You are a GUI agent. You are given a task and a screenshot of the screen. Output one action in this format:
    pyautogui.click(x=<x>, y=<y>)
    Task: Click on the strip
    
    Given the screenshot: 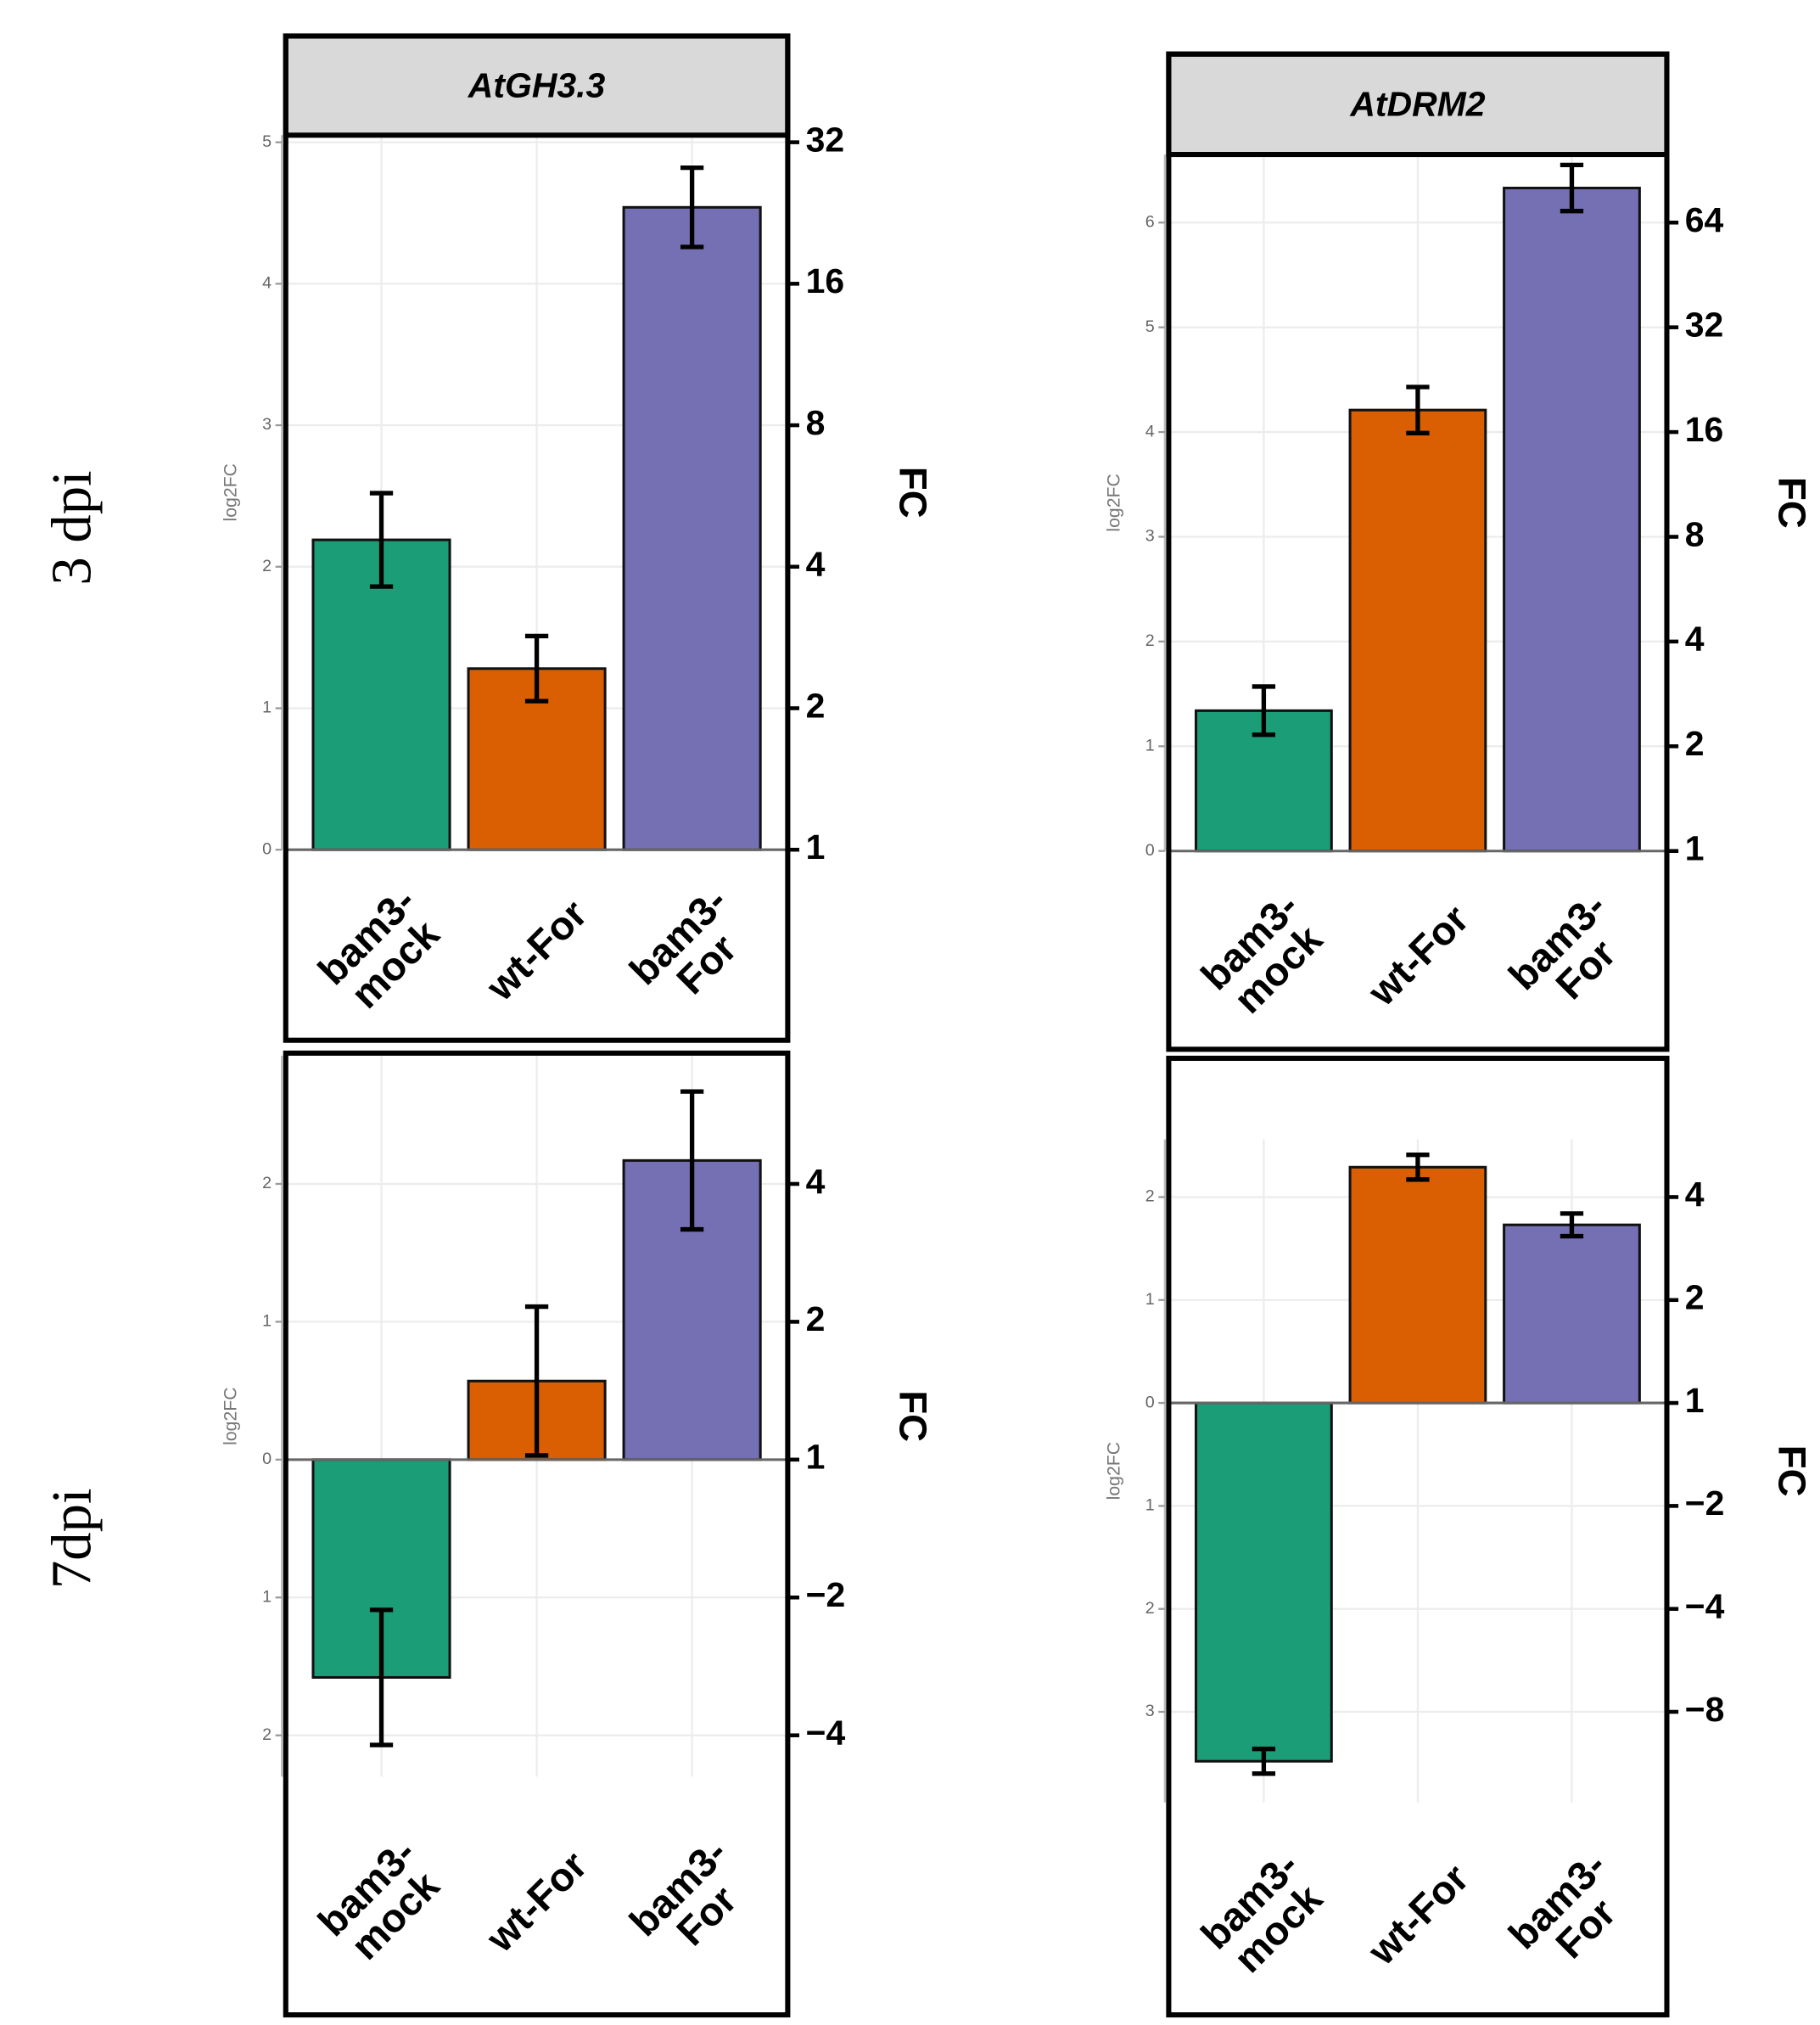 What is the action you would take?
    pyautogui.click(x=1418, y=104)
    